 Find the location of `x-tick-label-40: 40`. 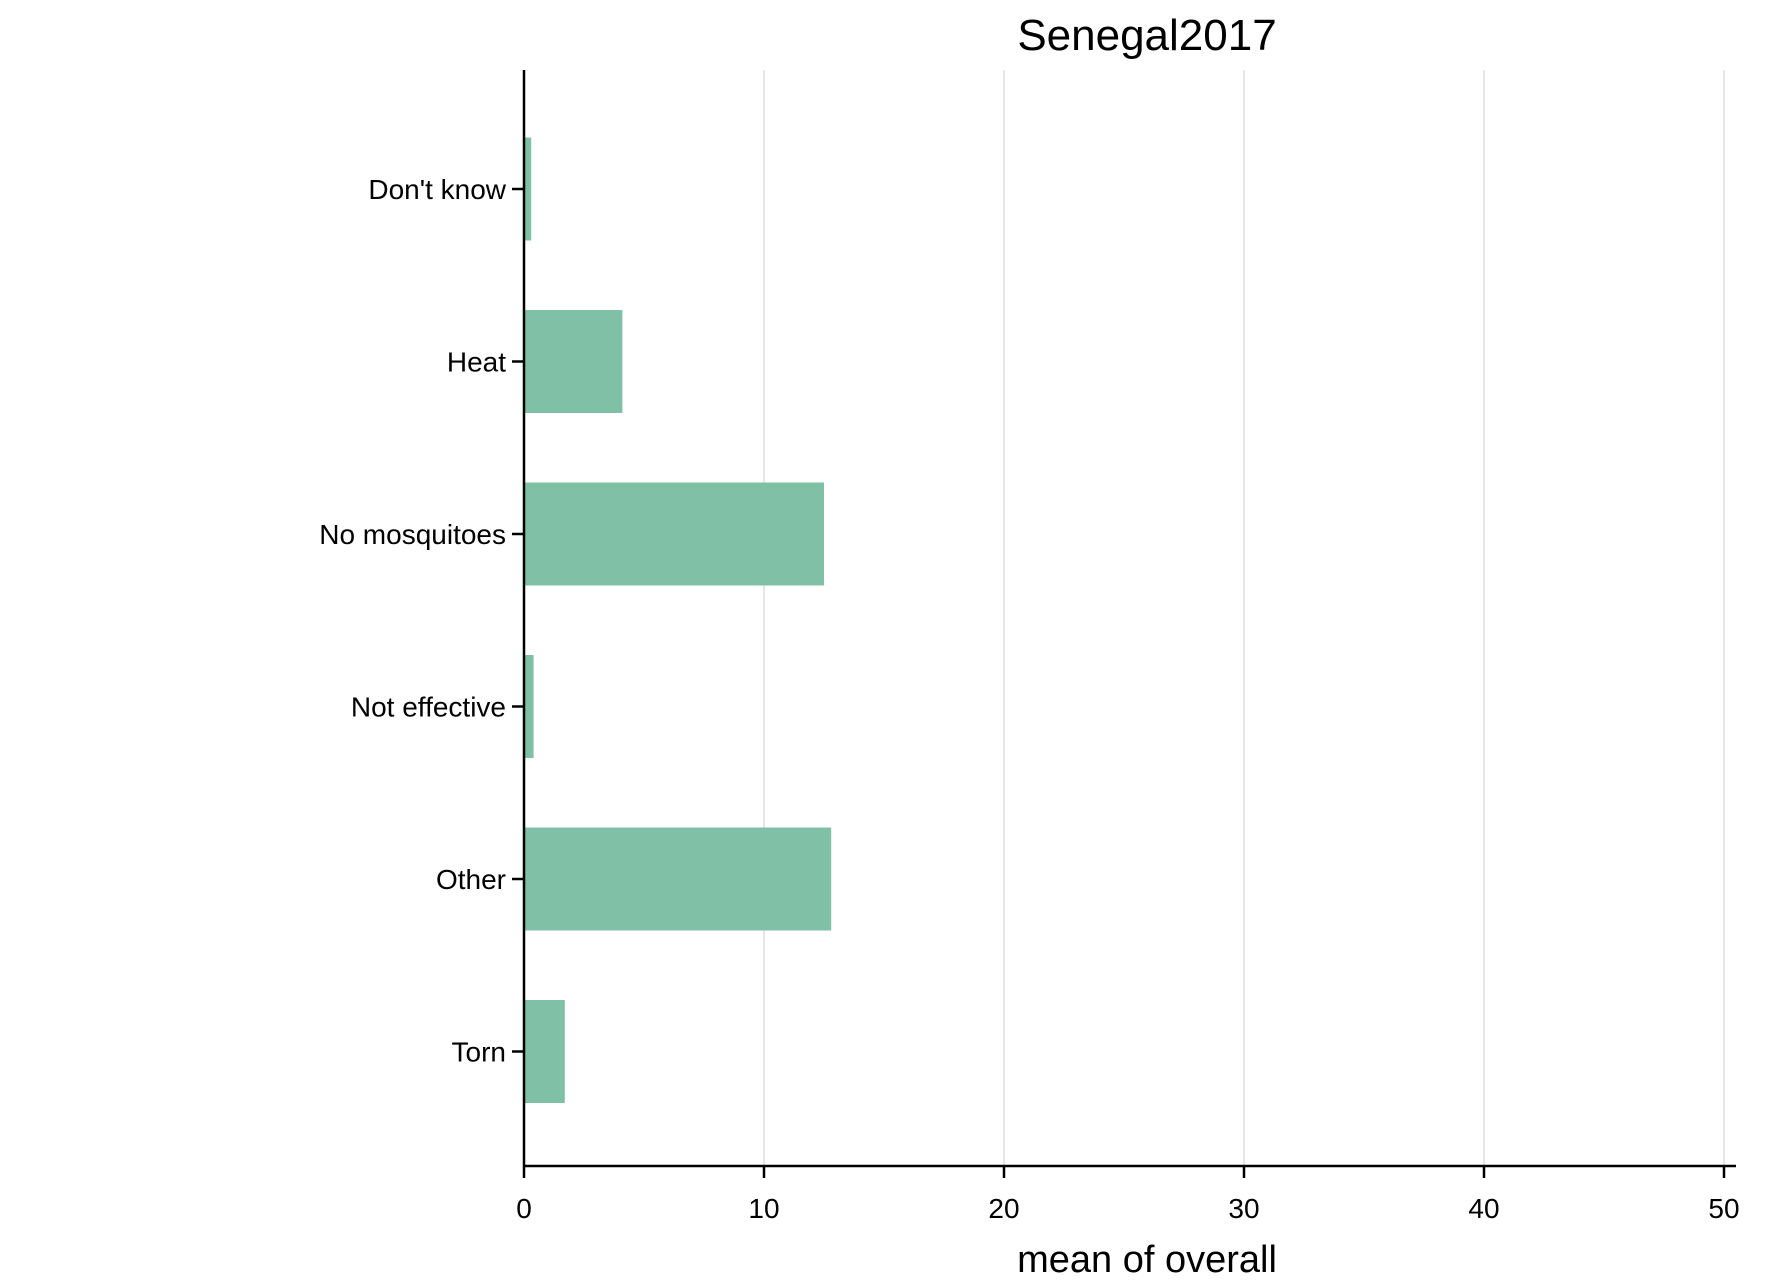

x-tick-label-40: 40 is located at coordinates (1483, 1208).